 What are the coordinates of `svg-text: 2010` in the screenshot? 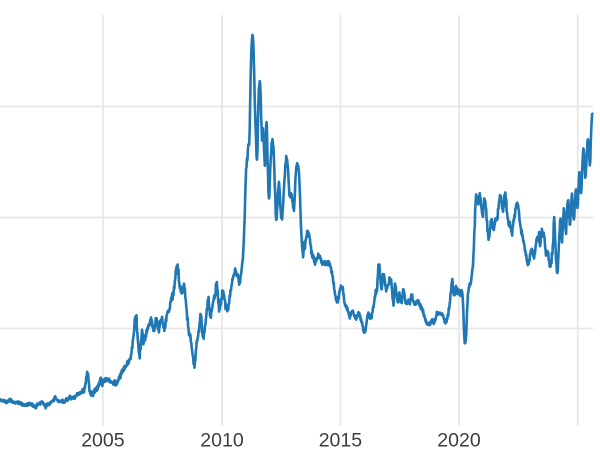 It's located at (222, 440).